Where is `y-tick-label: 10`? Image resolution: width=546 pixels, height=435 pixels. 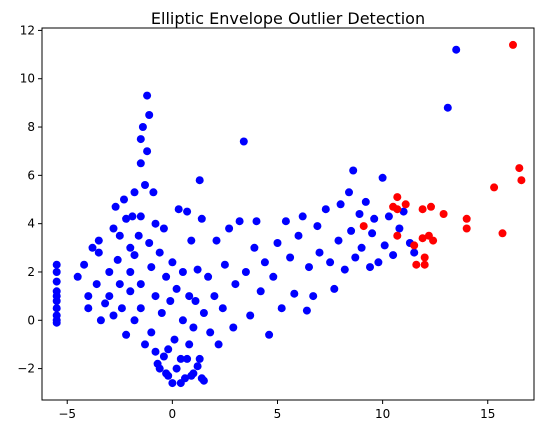
y-tick-label: 10 is located at coordinates (27, 79).